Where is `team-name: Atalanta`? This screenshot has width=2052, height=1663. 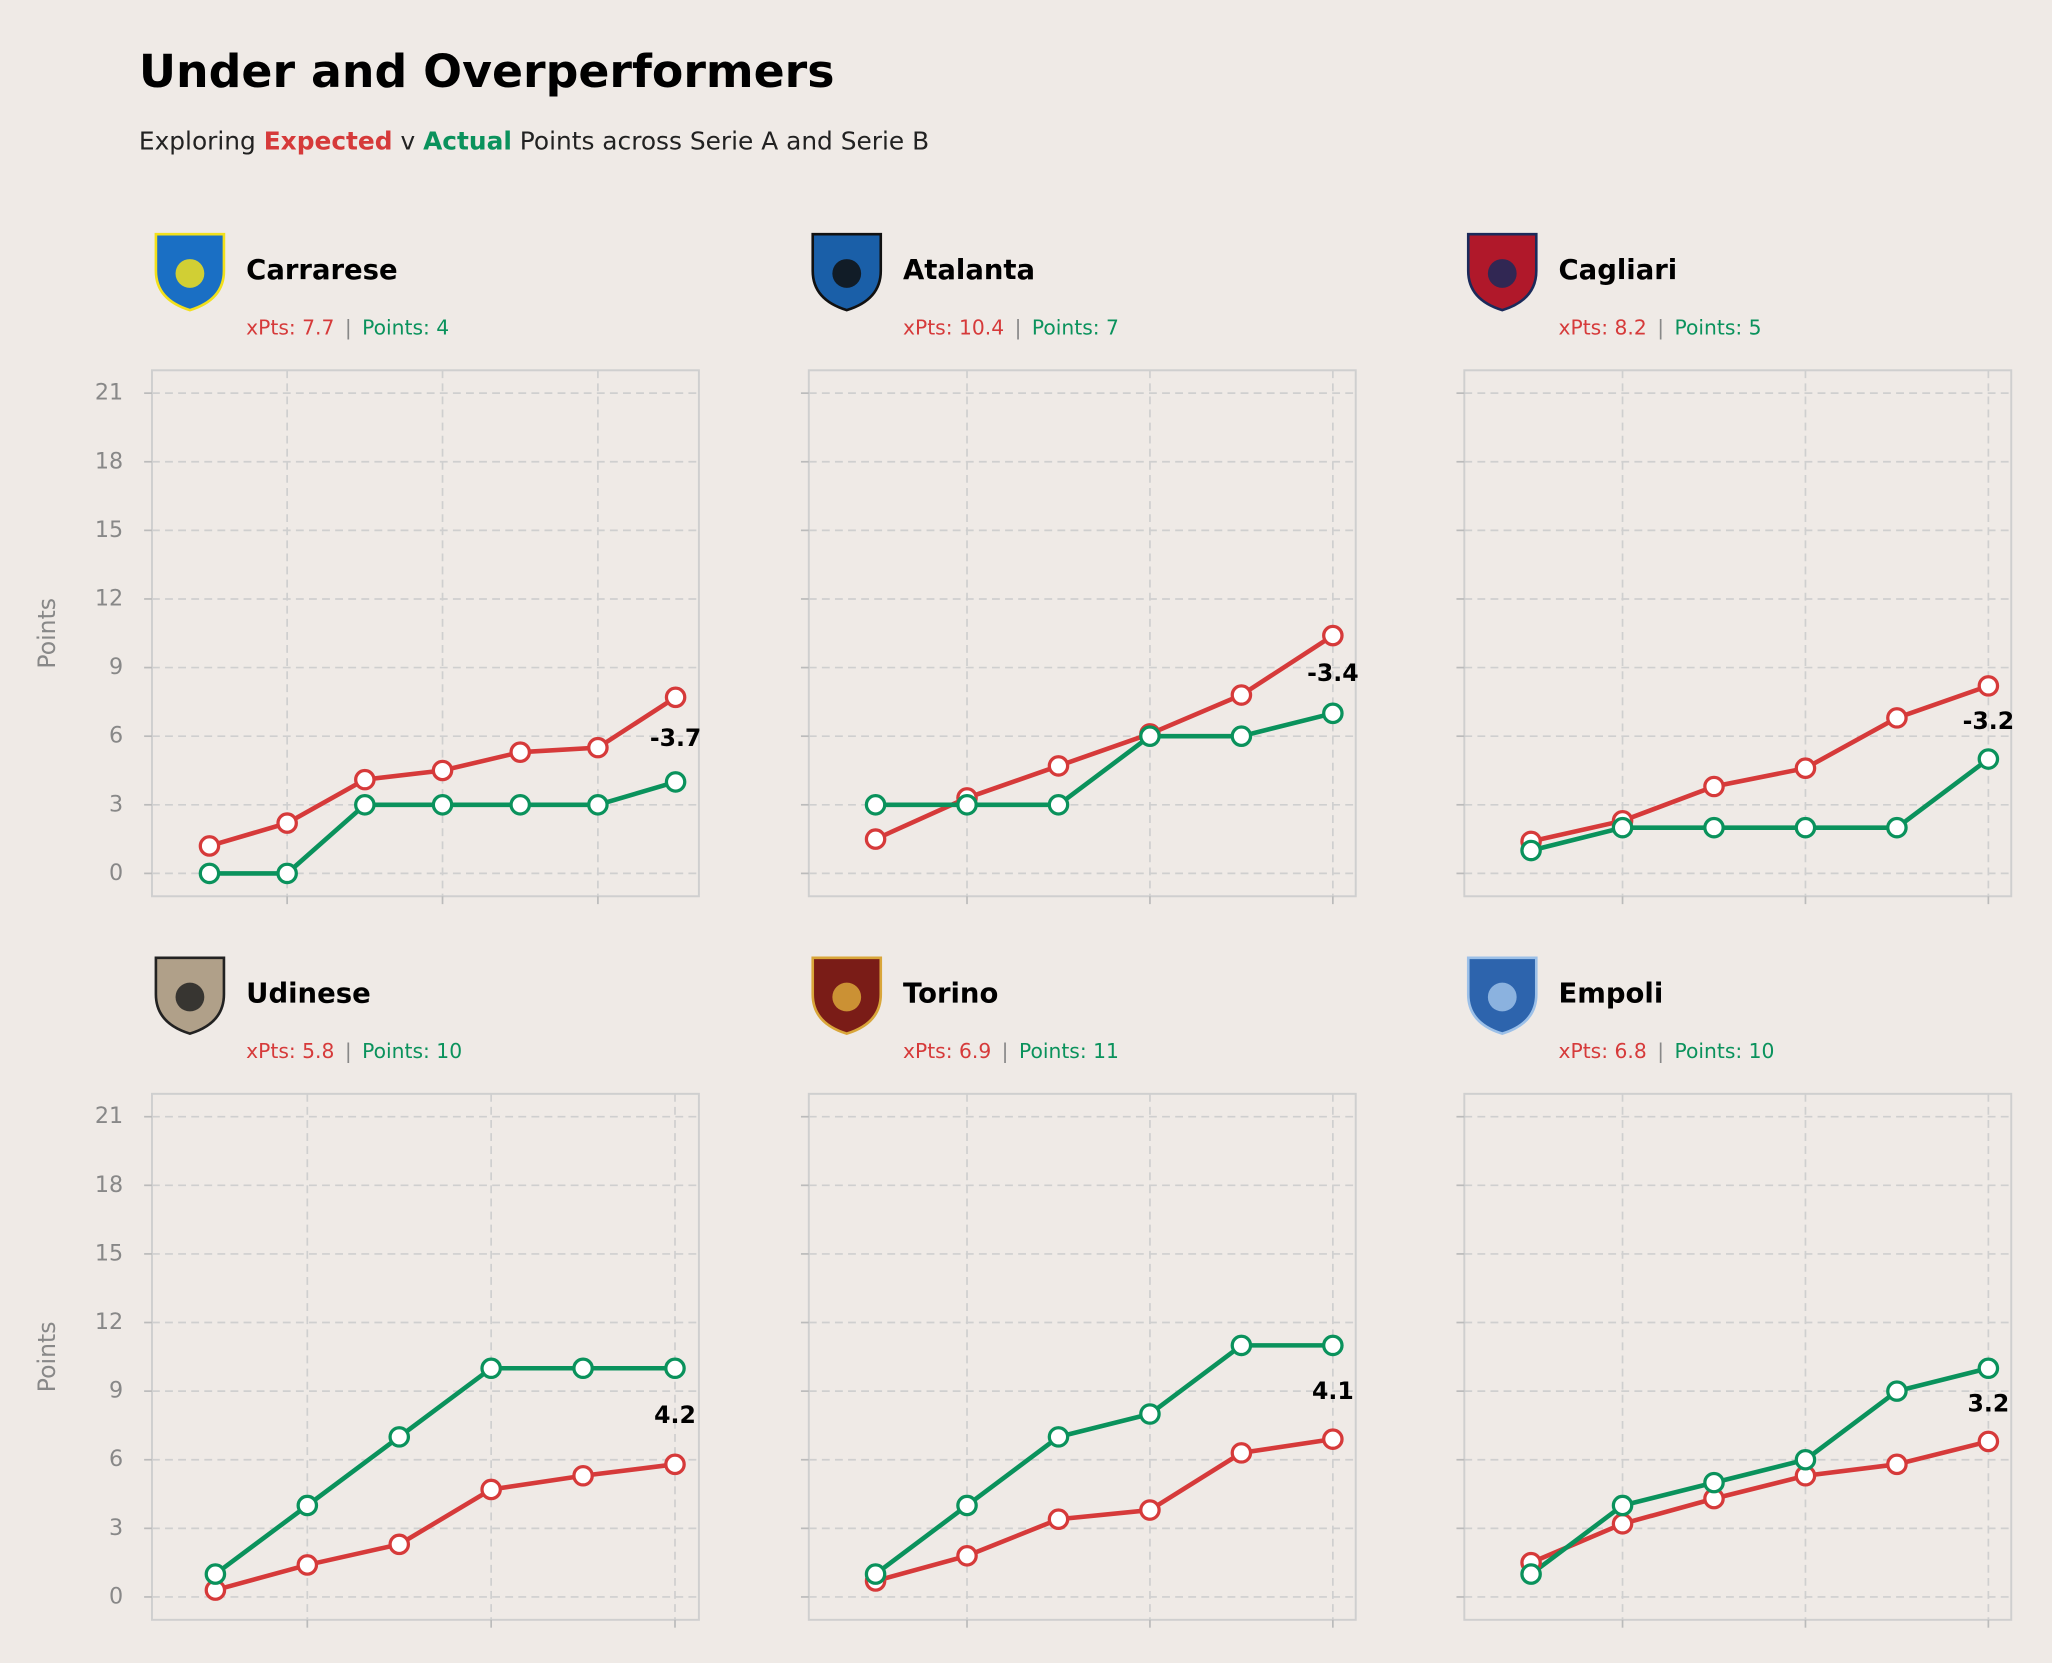 team-name: Atalanta is located at coordinates (969, 270).